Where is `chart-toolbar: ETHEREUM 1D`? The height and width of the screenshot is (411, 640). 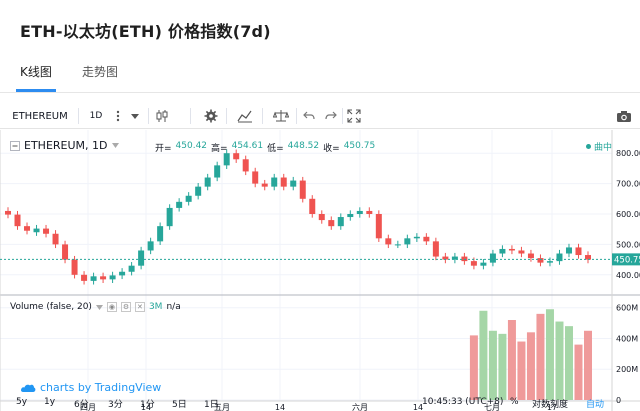
chart-toolbar: ETHEREUM 1D is located at coordinates (320, 116).